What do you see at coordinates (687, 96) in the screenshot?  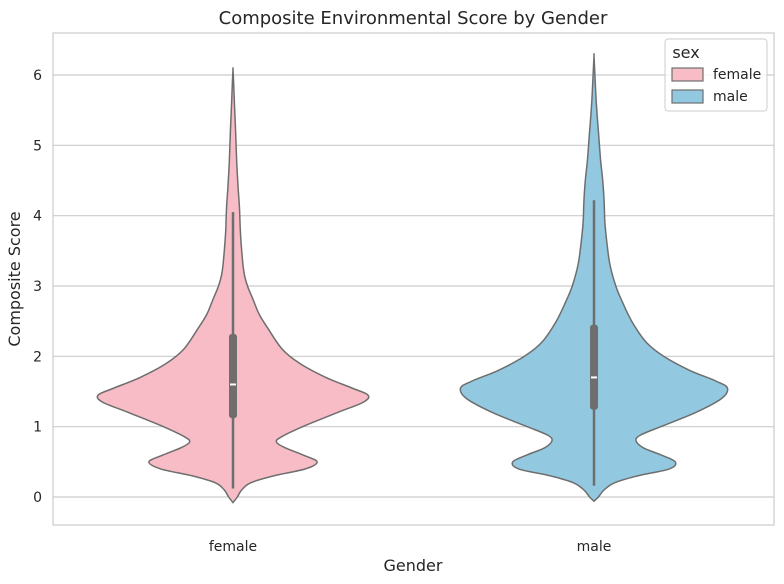 I see `legend-swatch-male` at bounding box center [687, 96].